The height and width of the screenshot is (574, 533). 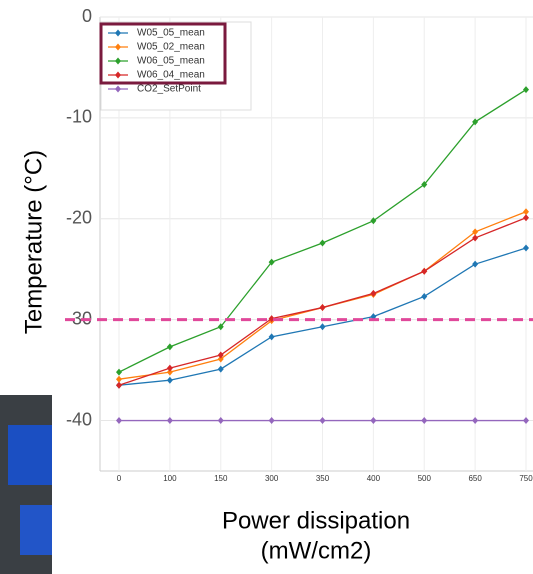 I want to click on legend-label: W06_04_mean, so click(x=171, y=75).